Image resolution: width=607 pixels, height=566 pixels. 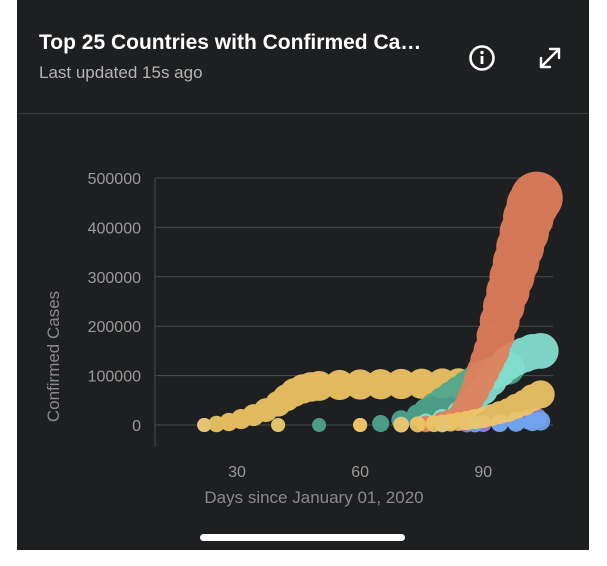 I want to click on header-divider, so click(x=303, y=113).